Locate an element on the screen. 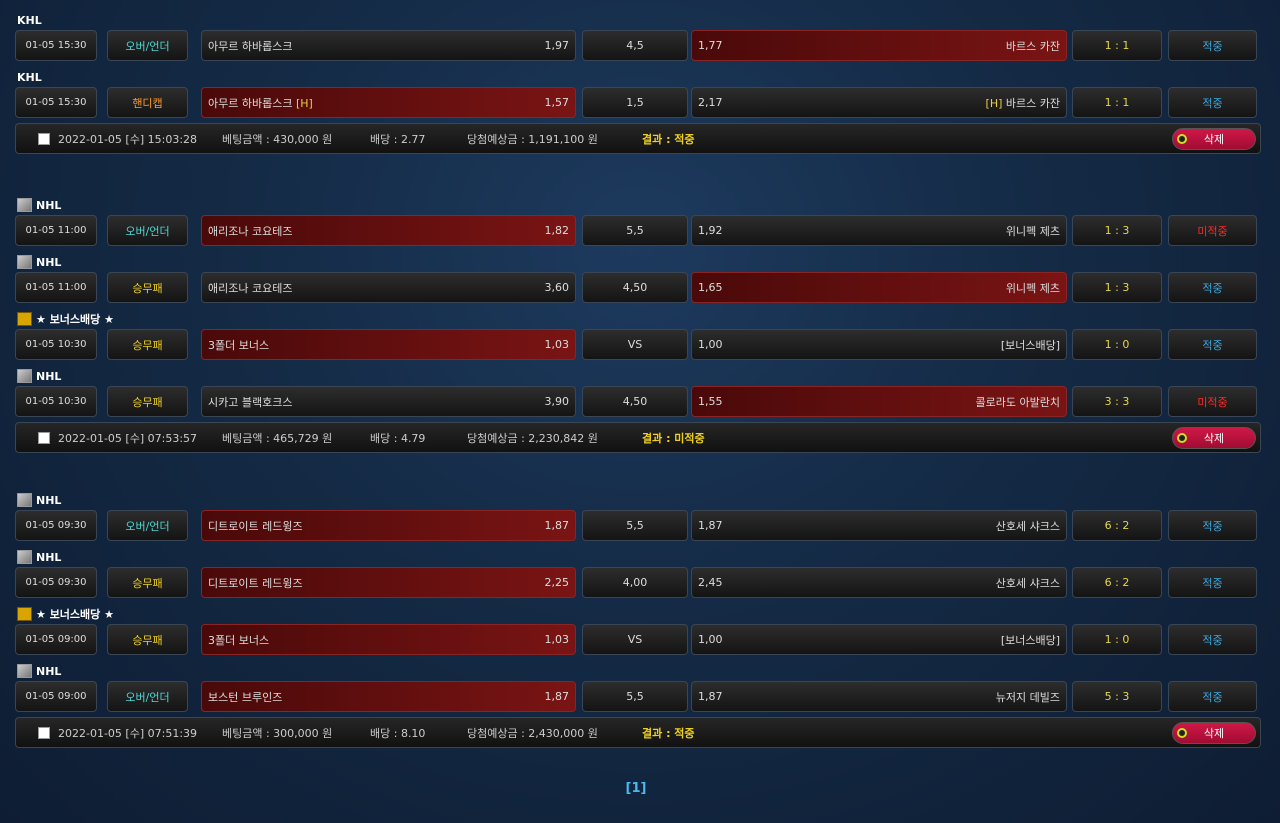  home-team-option: 아무르 하바롭스크 [H] 1,57 is located at coordinates (388, 102).